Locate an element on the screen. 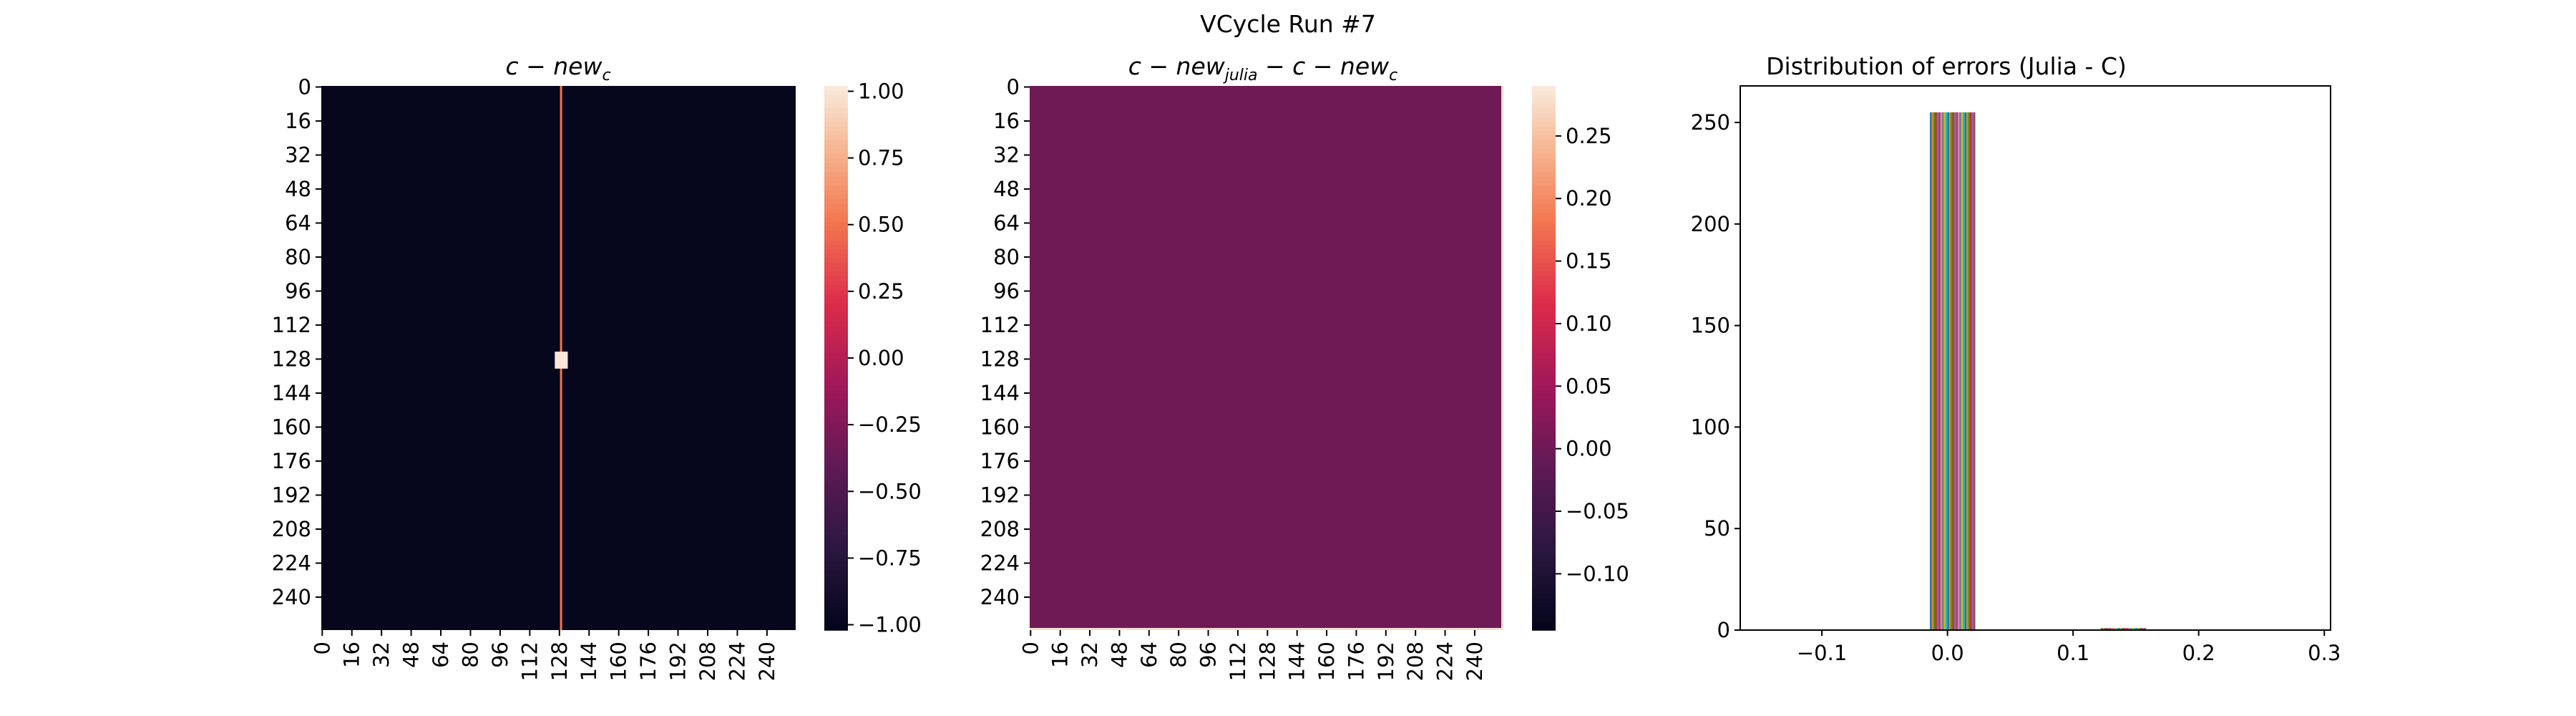 Image resolution: width=2576 pixels, height=716 pixels. histogram-xtick-label: 0.2 is located at coordinates (2198, 653).